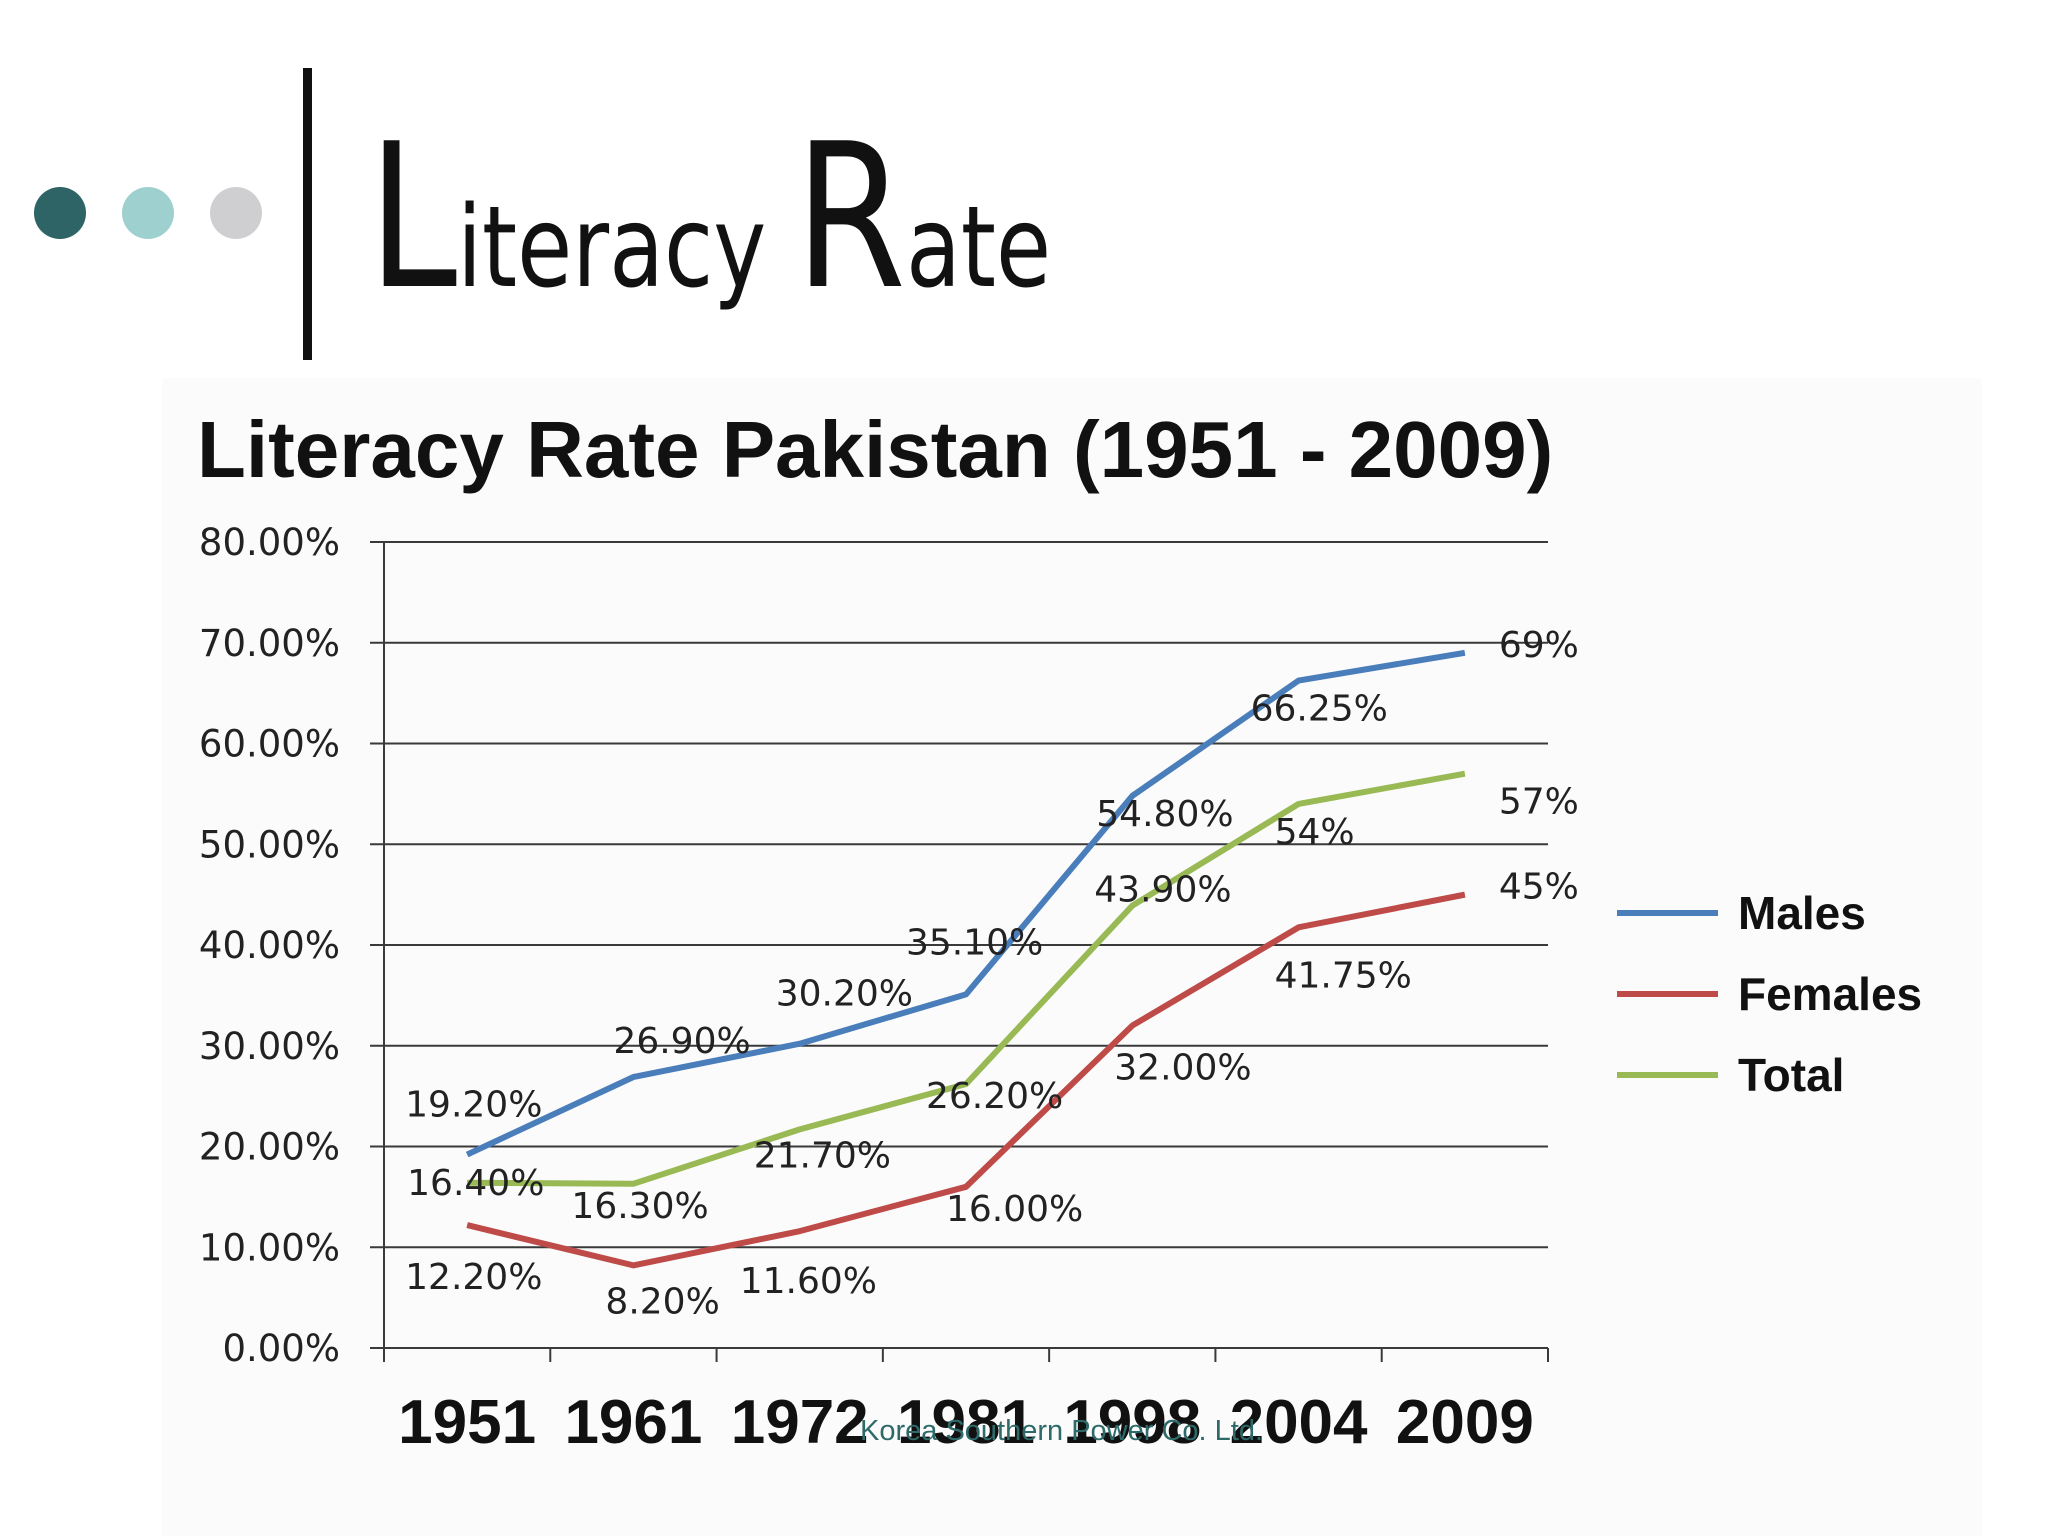 The width and height of the screenshot is (2048, 1536). I want to click on bullet-dot-teal, so click(148, 213).